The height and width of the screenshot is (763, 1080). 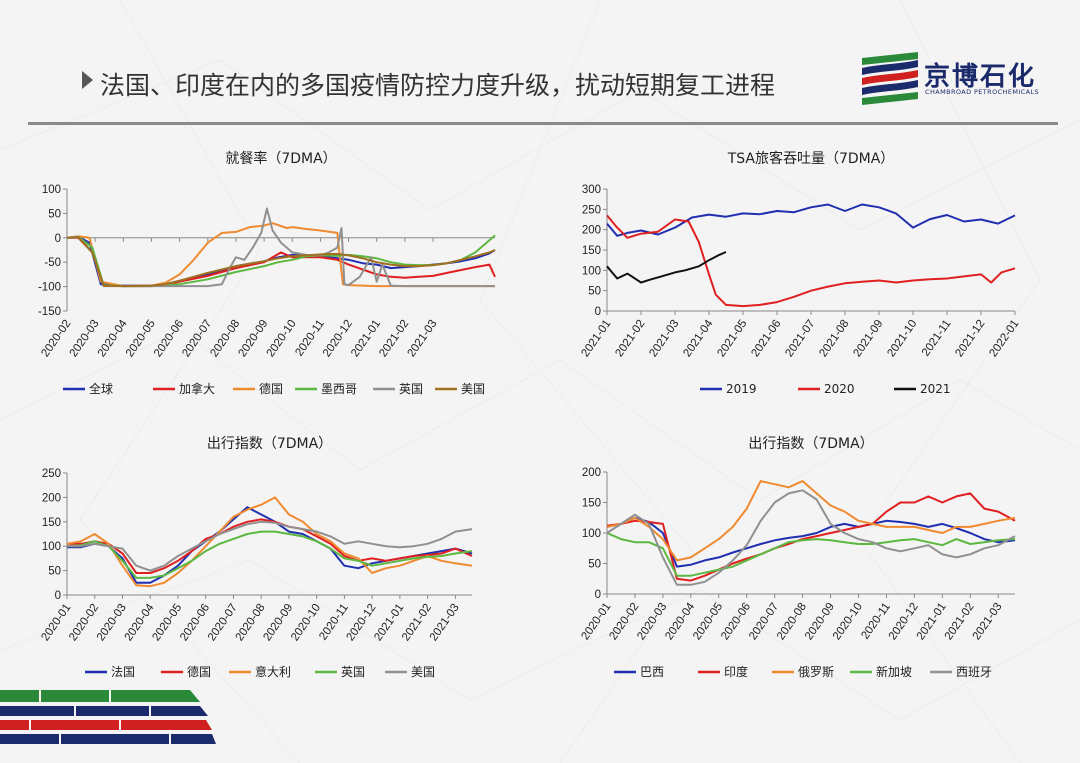 I want to click on page-title: 法国、印度在内的多国疫情防控力度升级，扰动短期复工进程, so click(x=438, y=85).